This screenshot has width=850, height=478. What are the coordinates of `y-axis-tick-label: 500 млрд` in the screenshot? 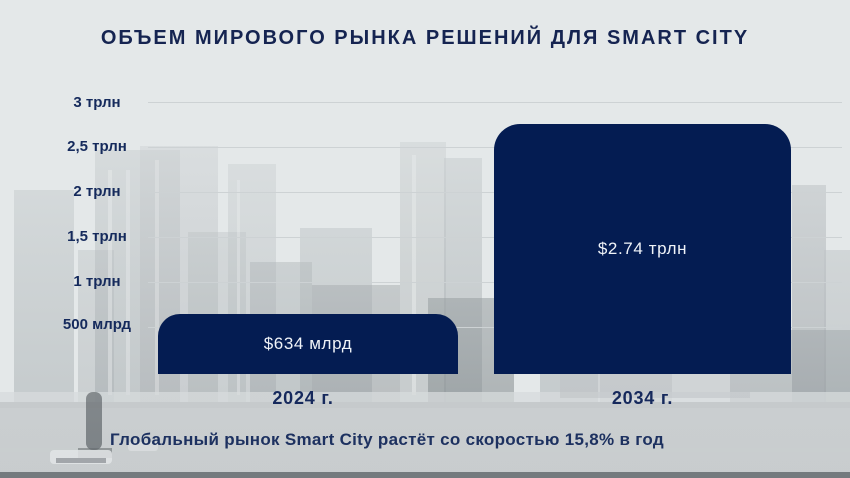 It's located at (97, 324).